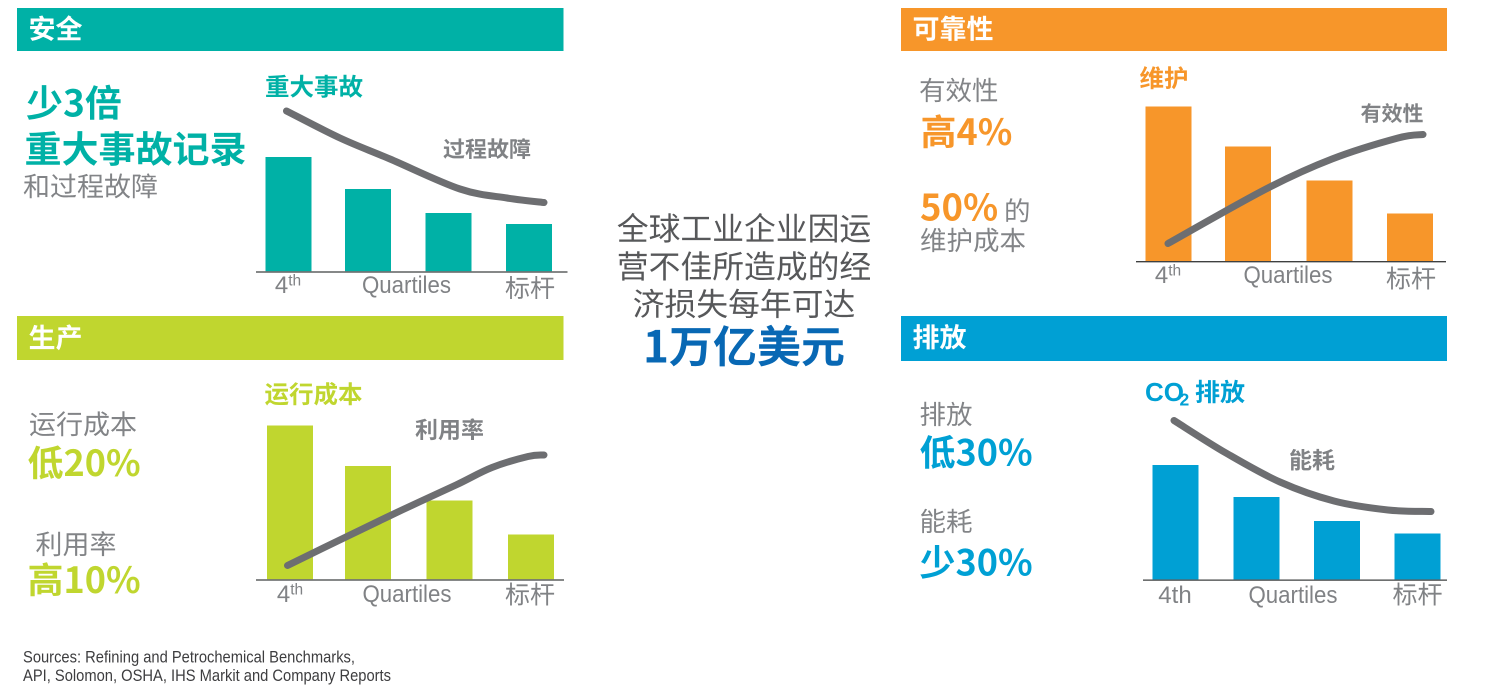 This screenshot has width=1495, height=699. What do you see at coordinates (1164, 392) in the screenshot?
I see `svg-text: CO` at bounding box center [1164, 392].